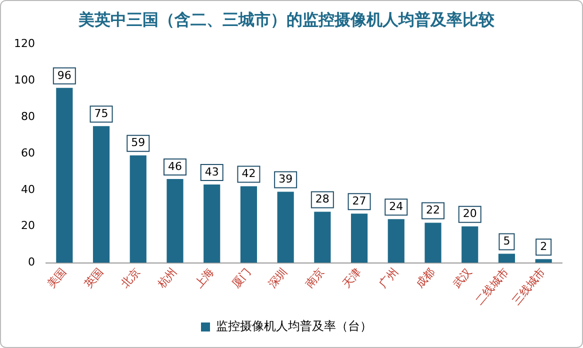 This screenshot has width=583, height=348. Describe the element at coordinates (388, 278) in the screenshot. I see `x-tick-label: 广州` at that location.